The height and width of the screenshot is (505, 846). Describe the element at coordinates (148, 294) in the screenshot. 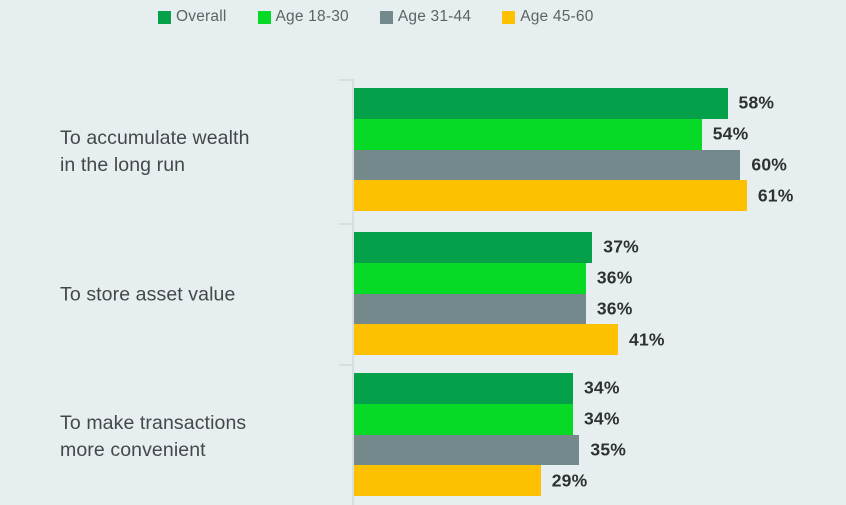

I see `category-label: To store asset value` at that location.